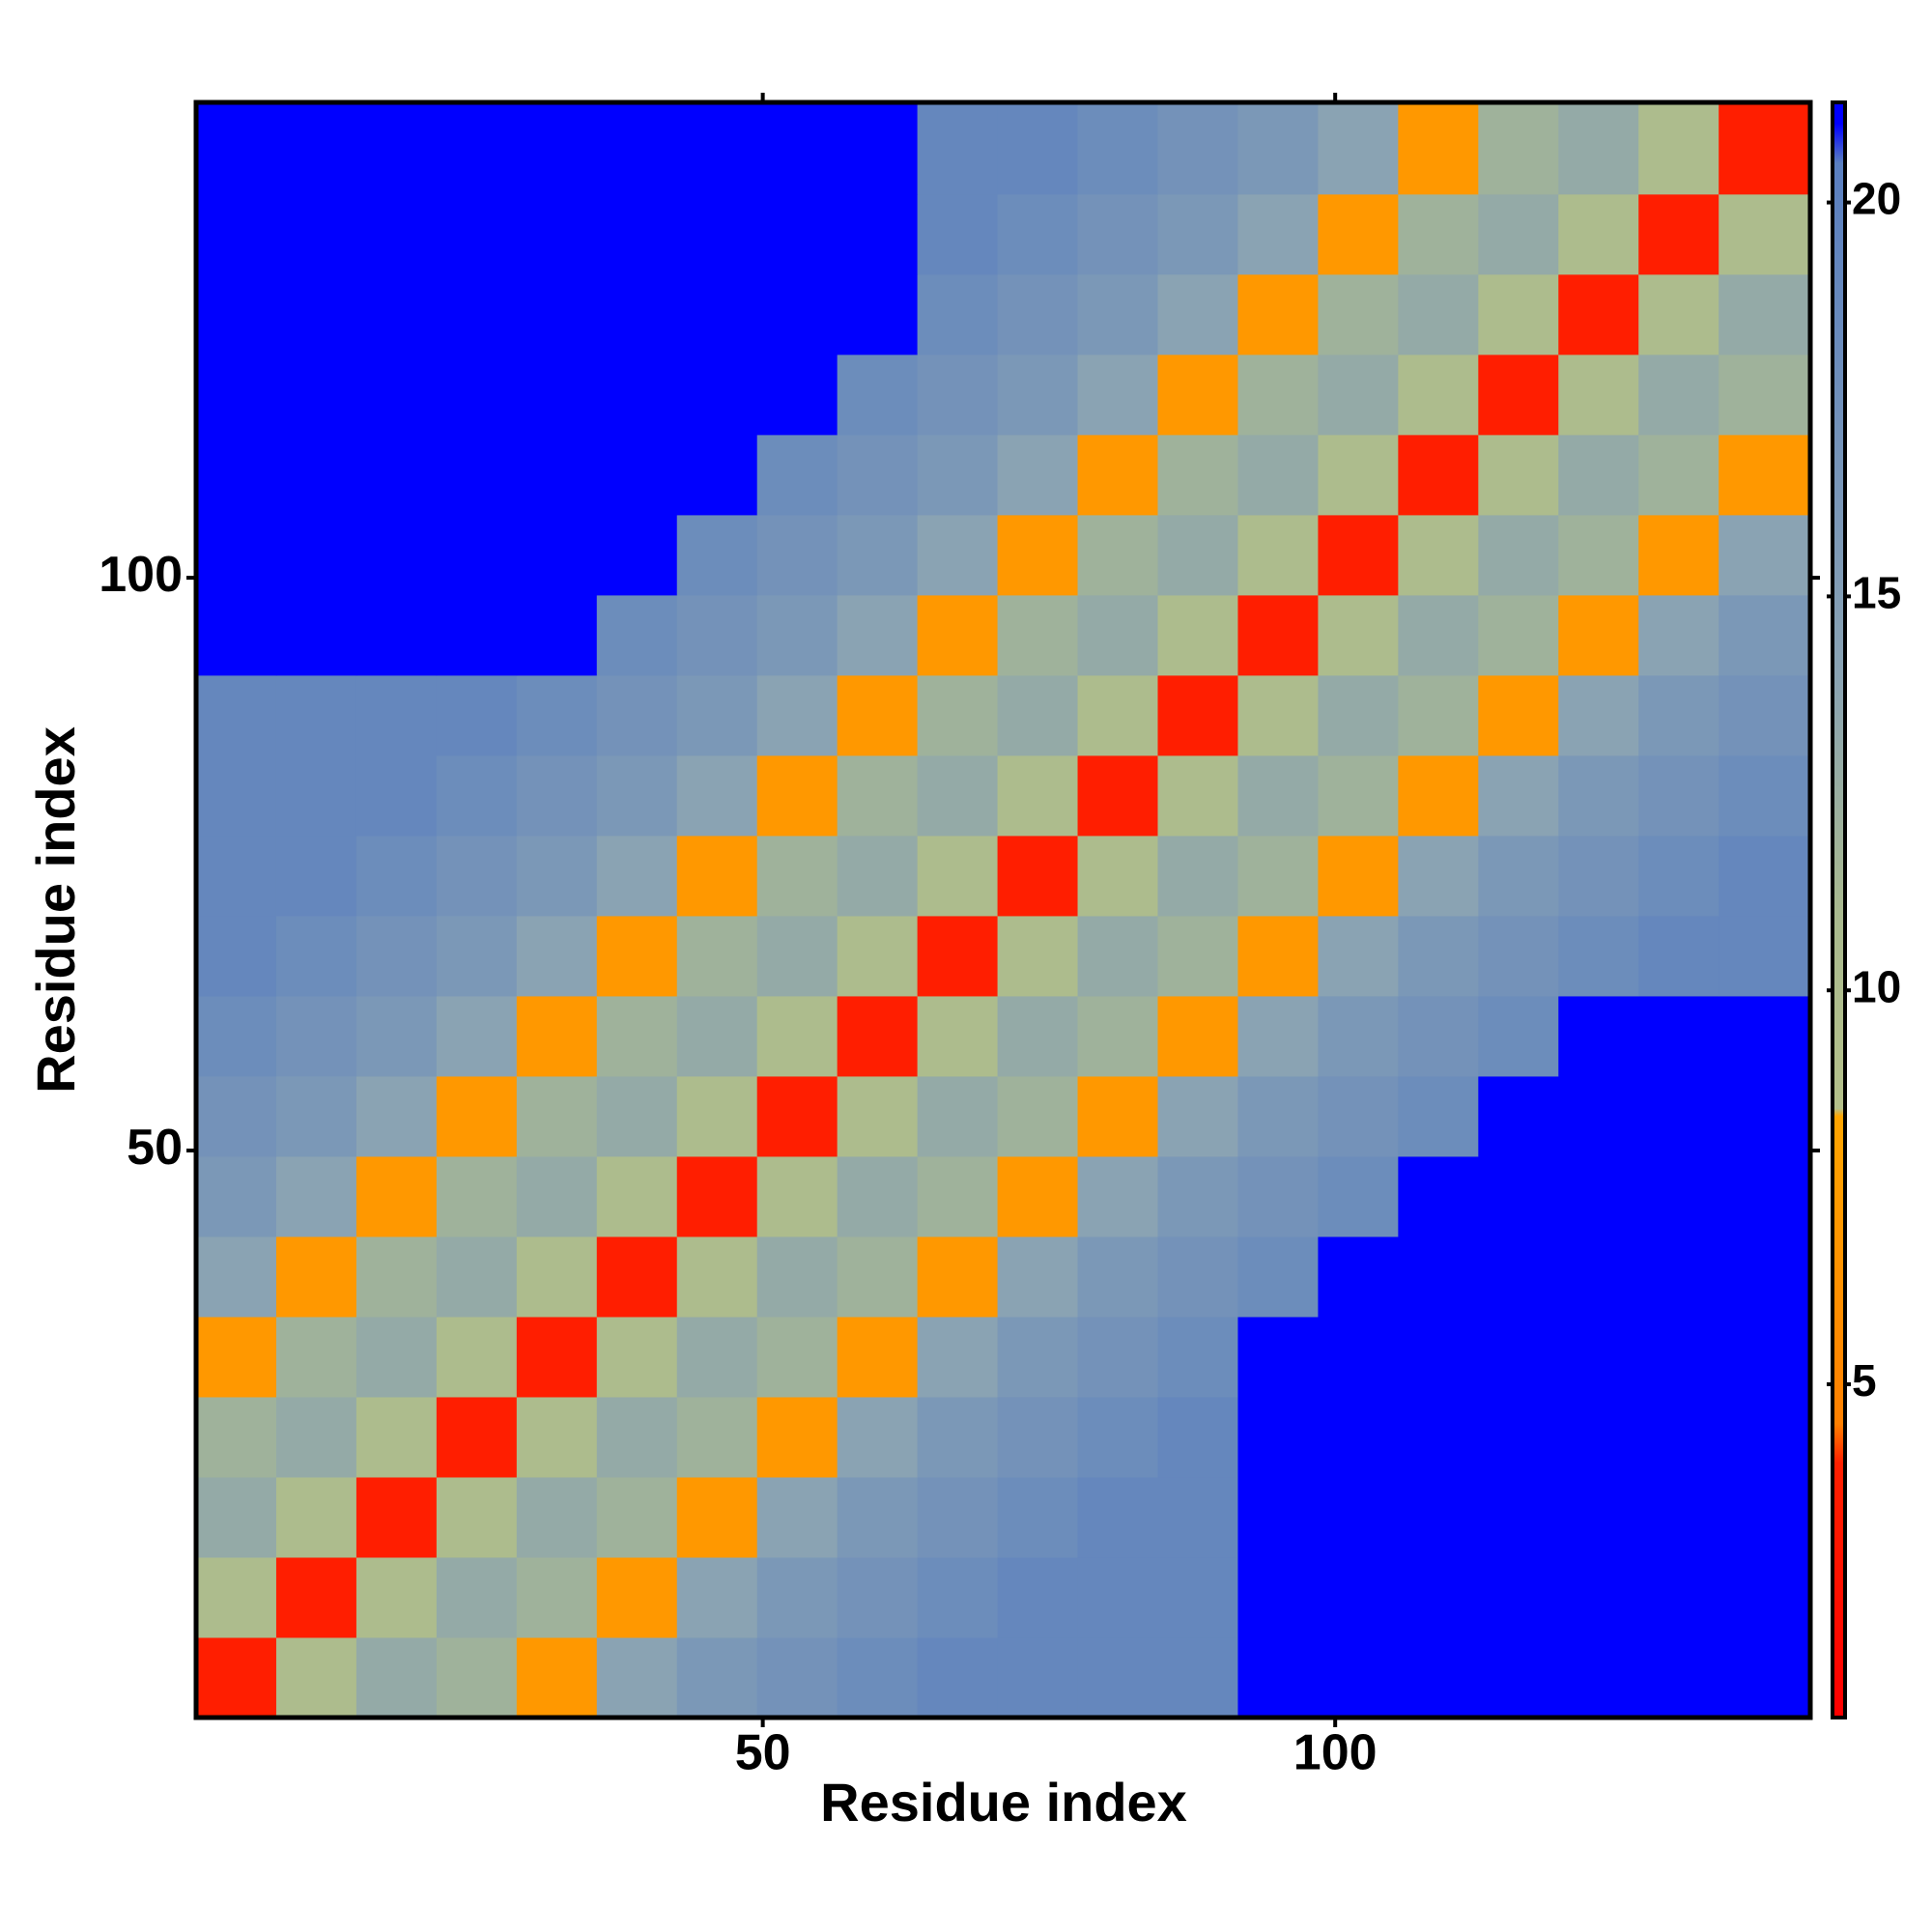 The image size is (1932, 1932). I want to click on colorbar, so click(1839, 909).